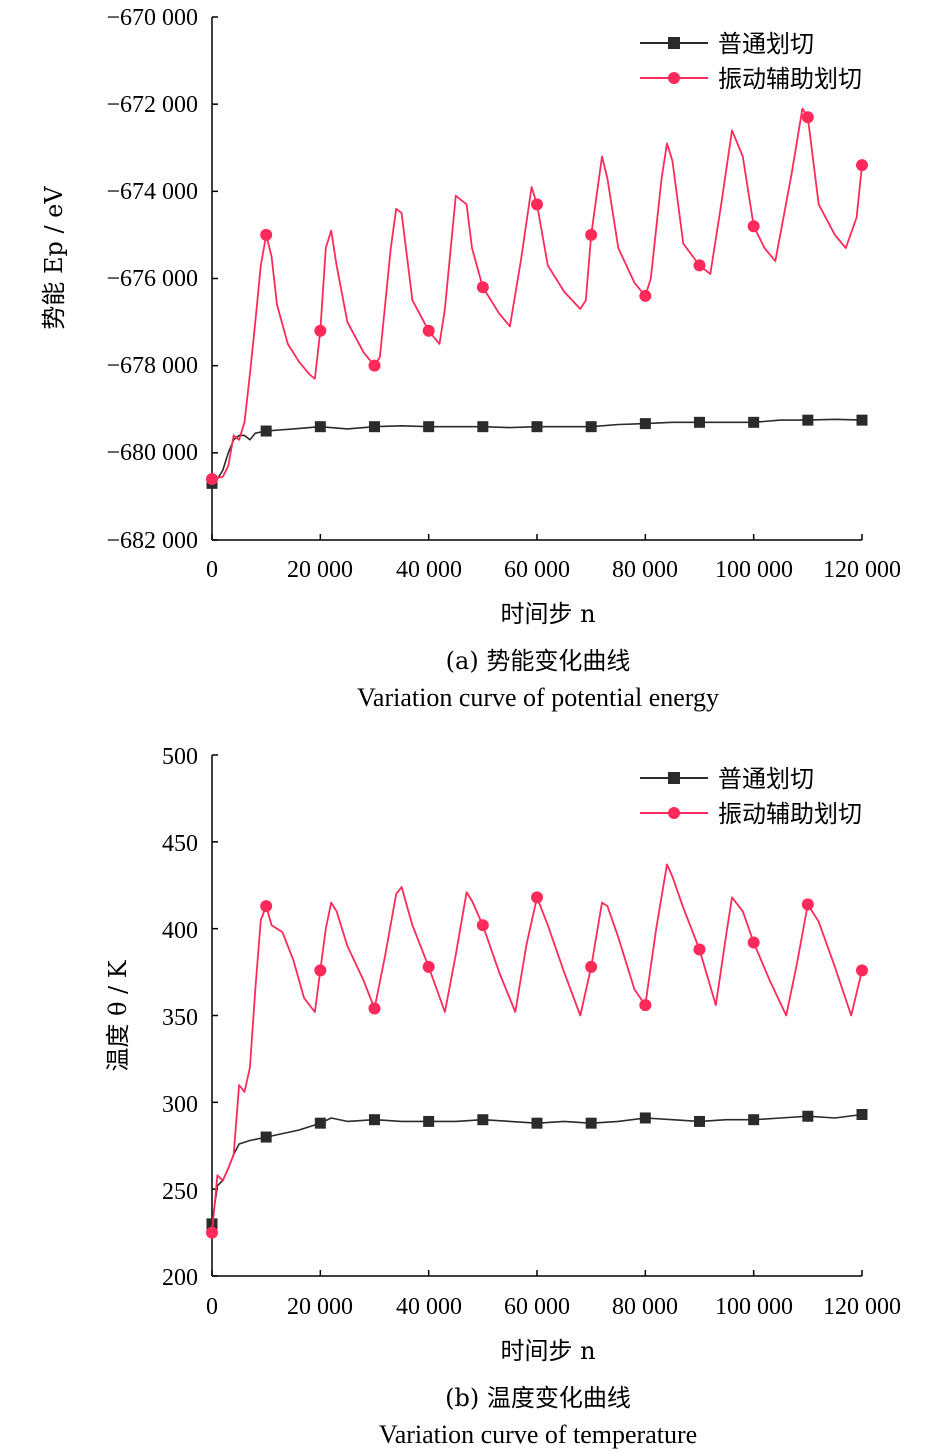 The width and height of the screenshot is (945, 1452). I want to click on b-ytick-label: 200, so click(180, 1278).